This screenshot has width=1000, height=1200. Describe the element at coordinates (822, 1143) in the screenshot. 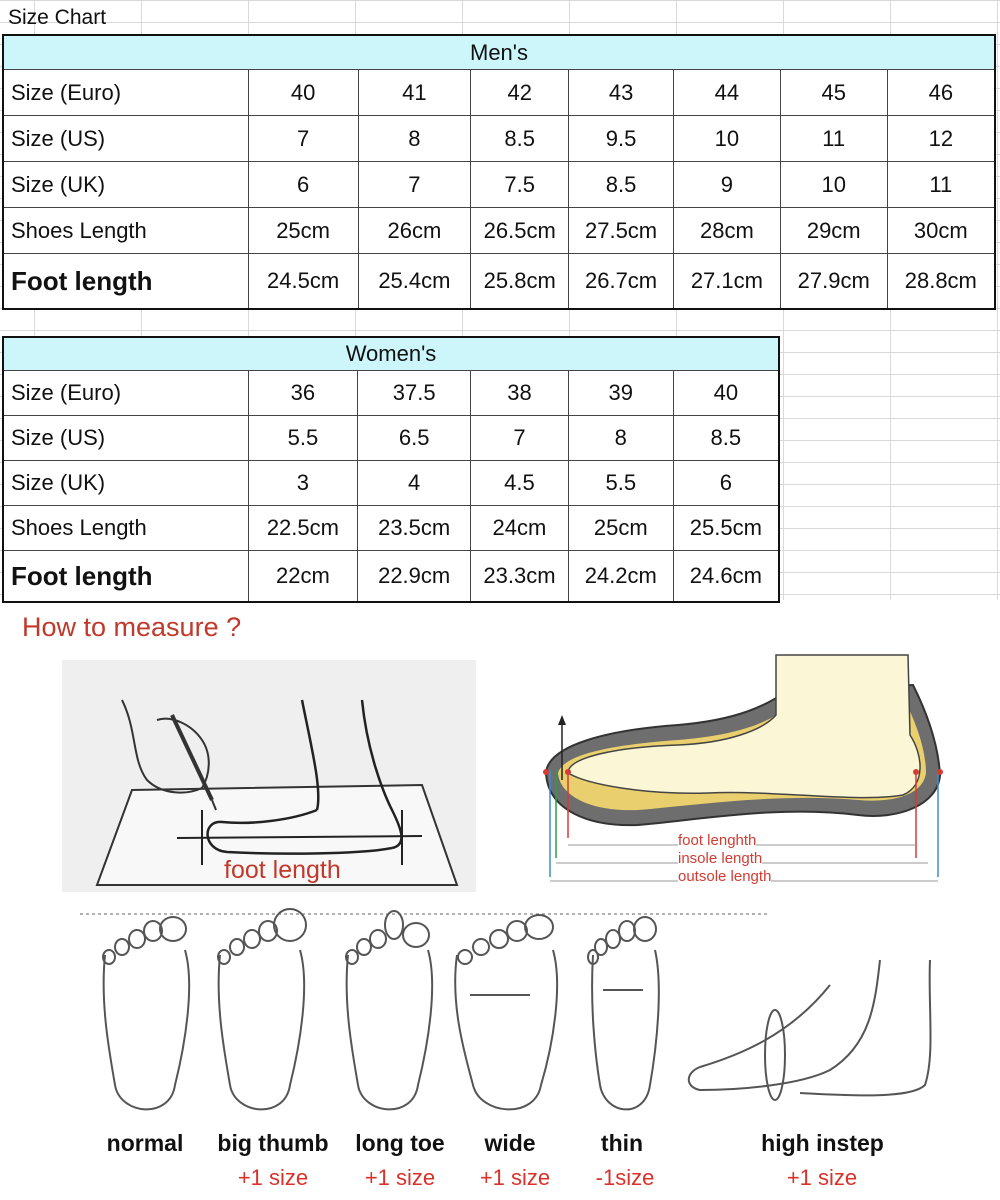

I see `foot-type-label: high instep` at that location.